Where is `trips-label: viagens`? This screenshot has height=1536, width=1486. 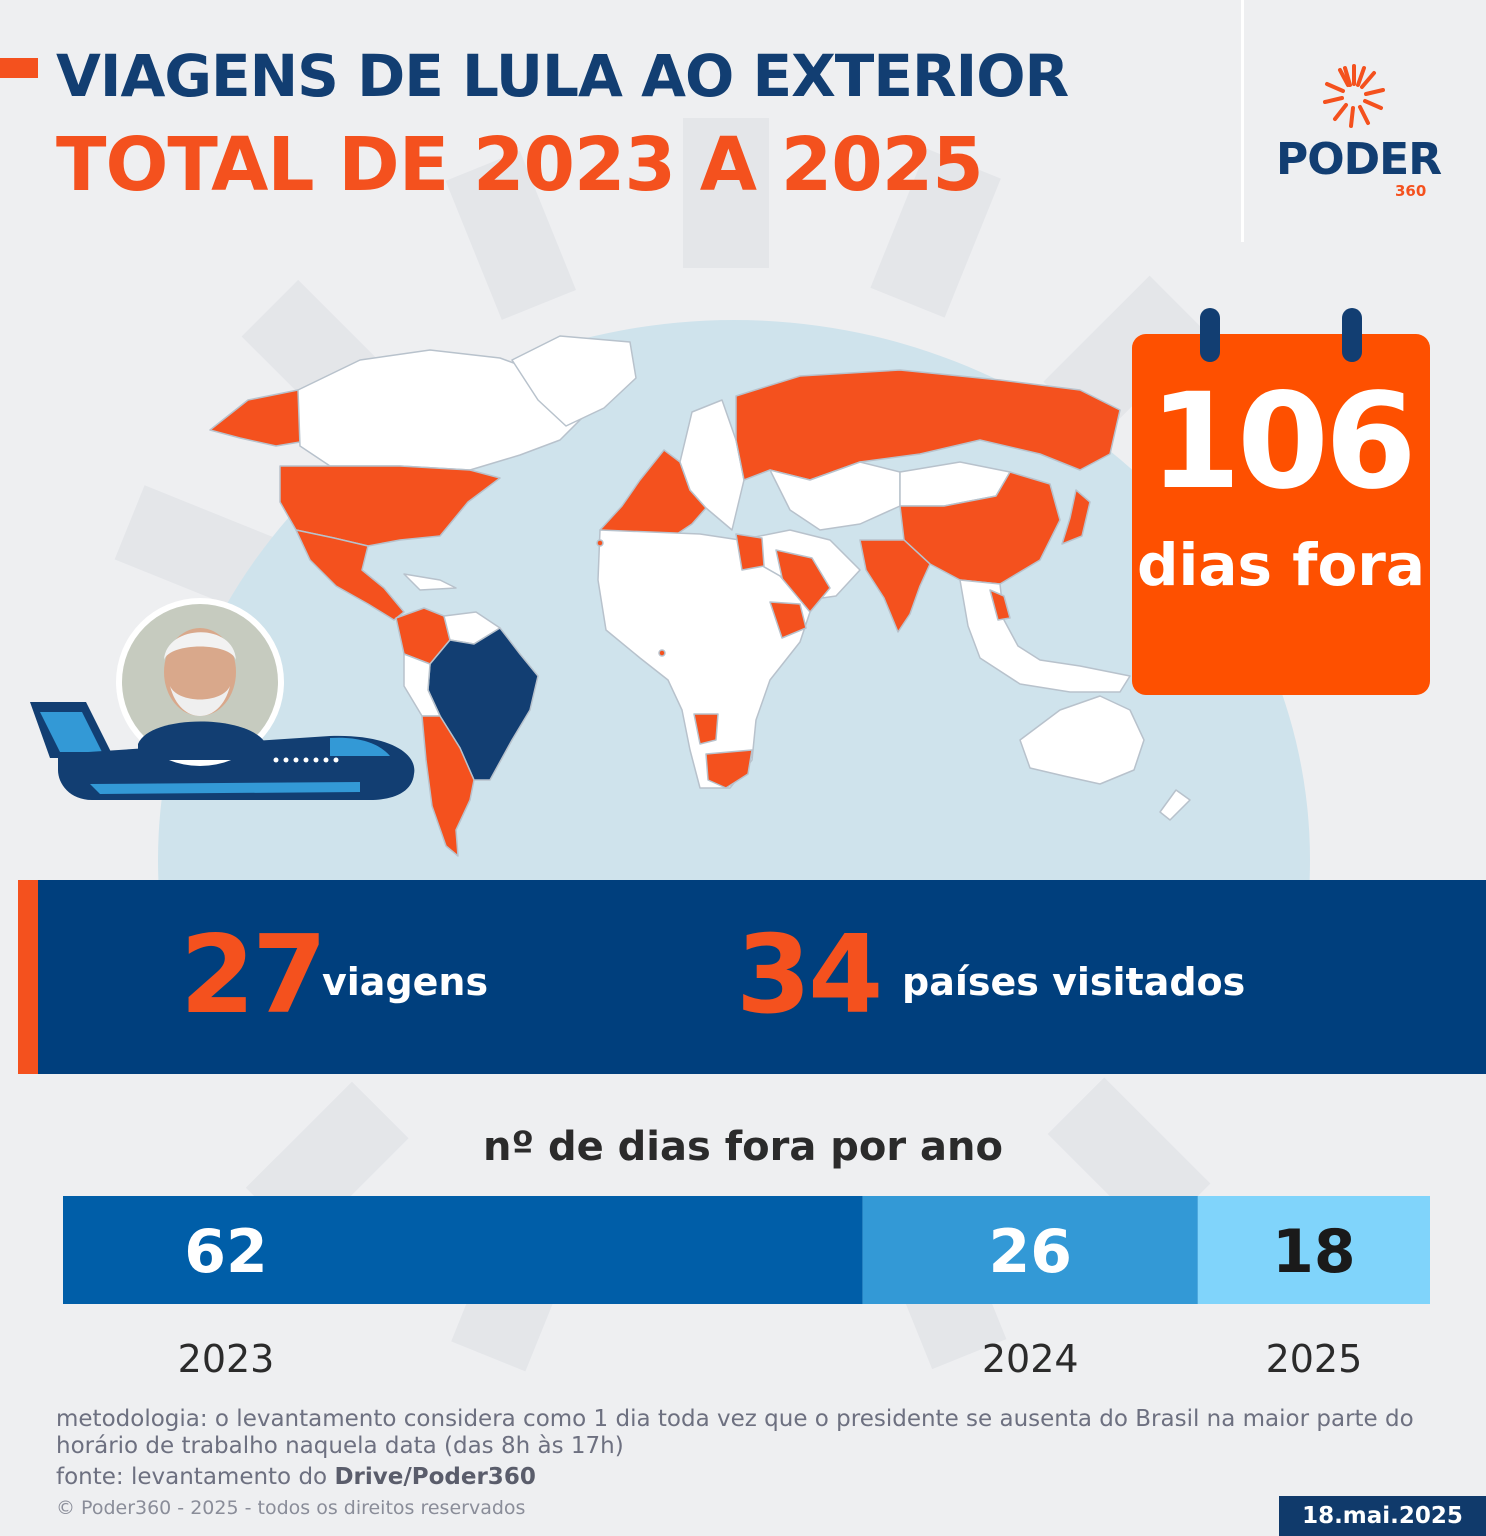 trips-label: viagens is located at coordinates (405, 982).